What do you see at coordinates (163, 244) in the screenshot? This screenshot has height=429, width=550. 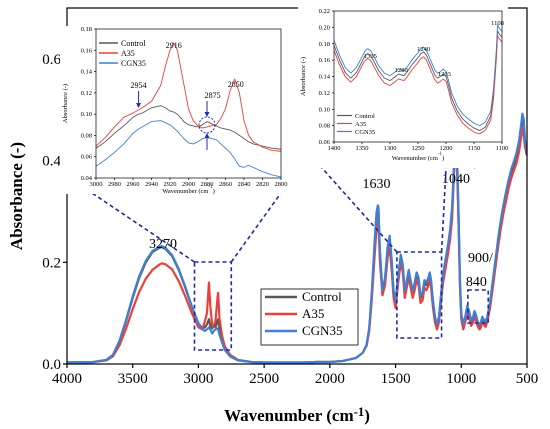 I see `main-peak-label: 3270` at bounding box center [163, 244].